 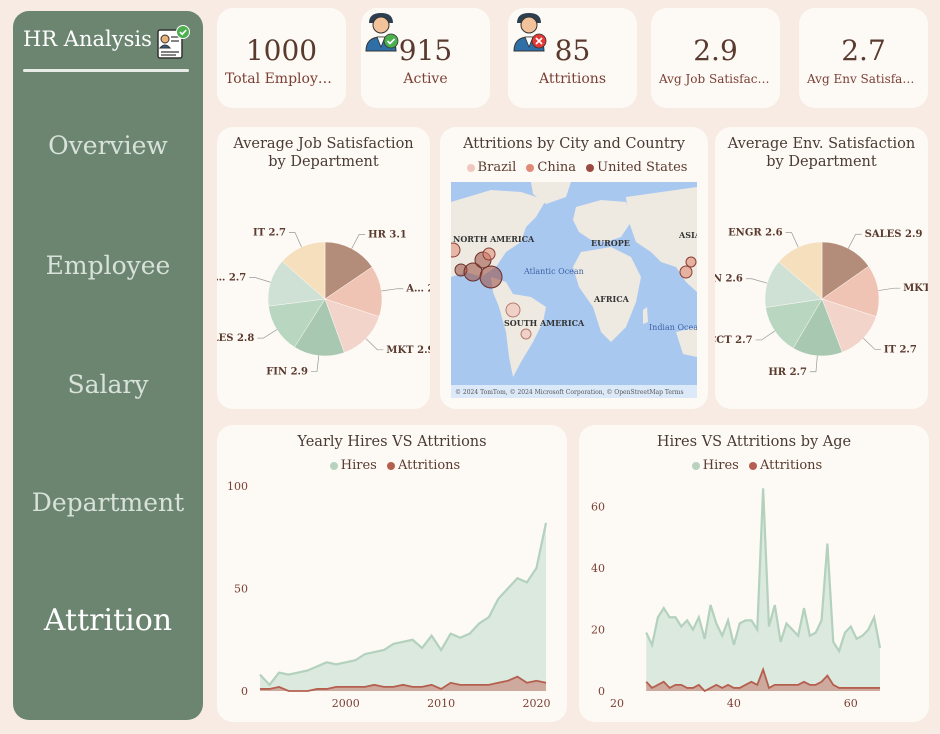 What do you see at coordinates (237, 486) in the screenshot?
I see `y-tick-label: 100` at bounding box center [237, 486].